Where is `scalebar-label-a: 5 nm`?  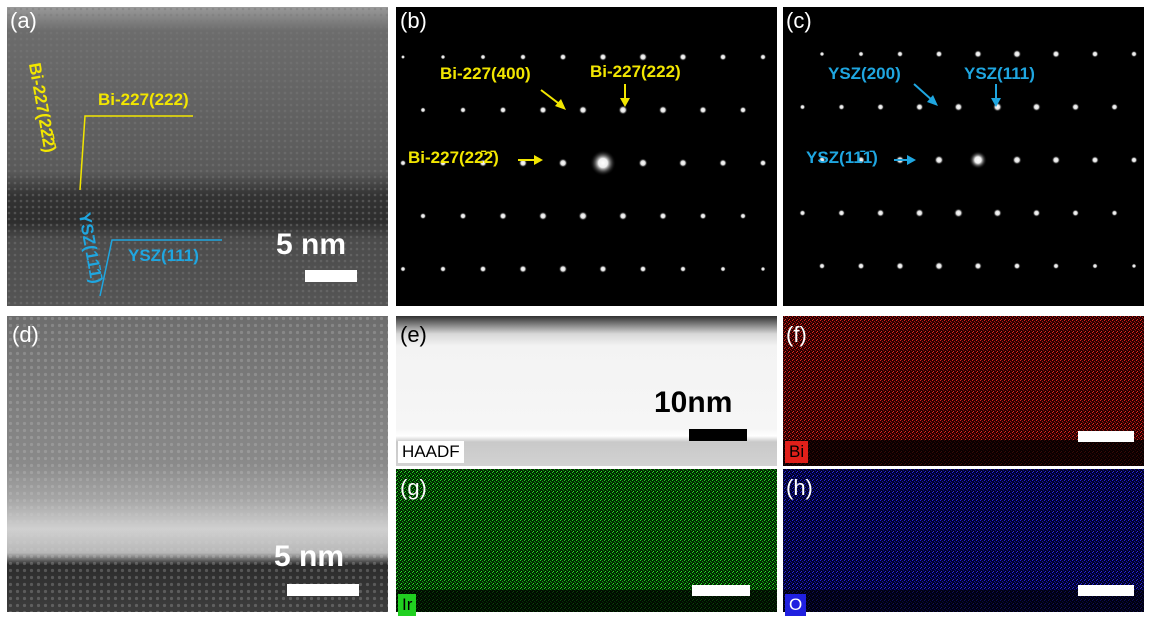 scalebar-label-a: 5 nm is located at coordinates (311, 244).